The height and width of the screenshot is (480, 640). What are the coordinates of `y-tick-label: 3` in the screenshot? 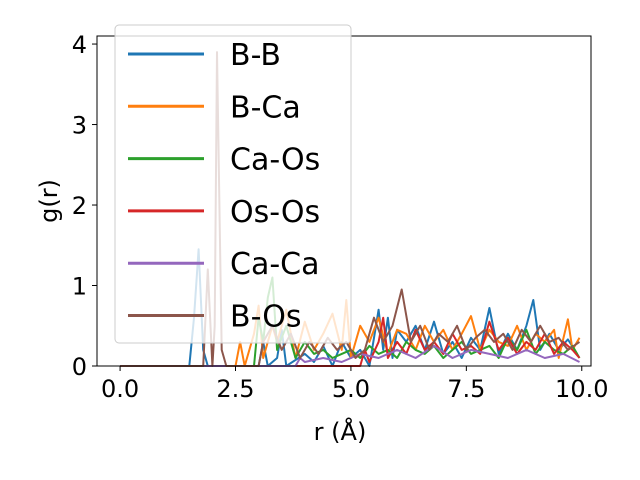 It's located at (79, 126).